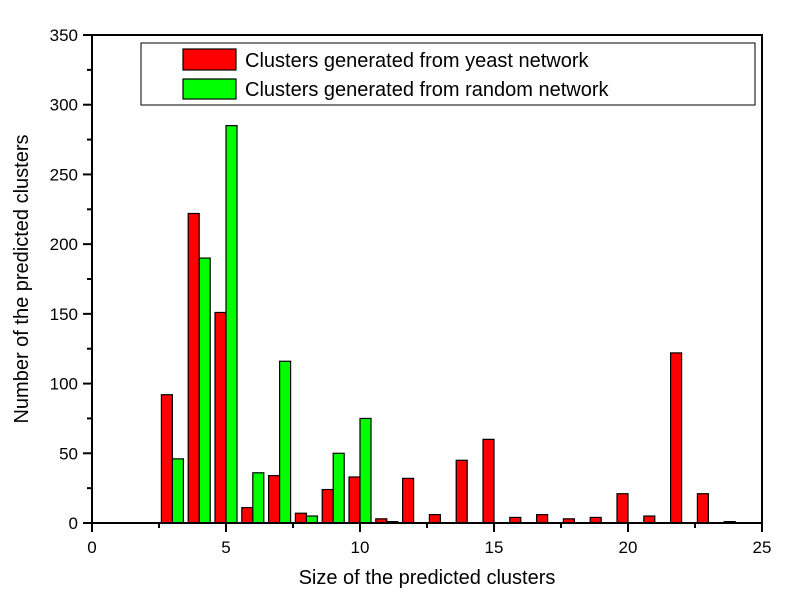 The height and width of the screenshot is (608, 785). What do you see at coordinates (427, 578) in the screenshot?
I see `x-axis-title: Size of the predicted clusters` at bounding box center [427, 578].